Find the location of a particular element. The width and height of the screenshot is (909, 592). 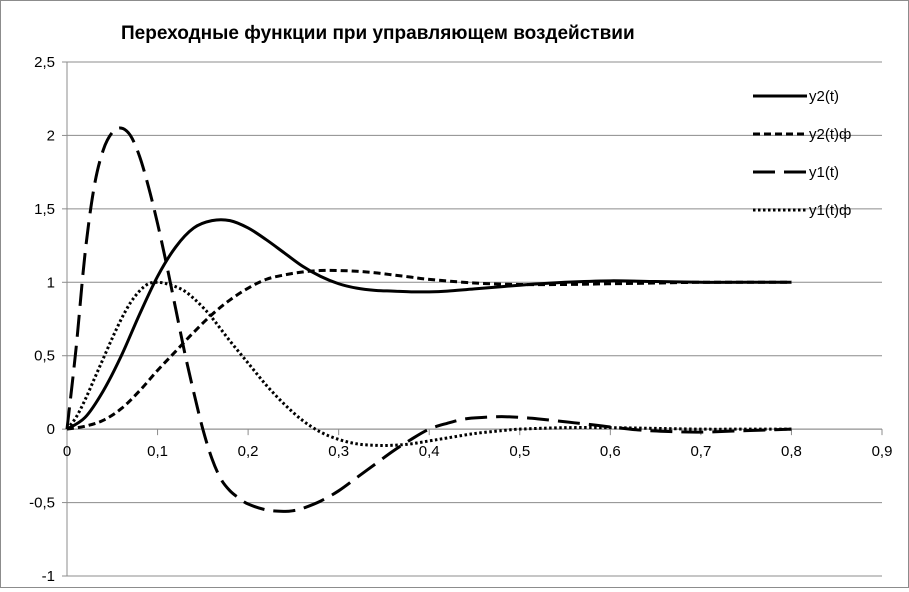

y-tick-label: -0,5 is located at coordinates (42, 503).